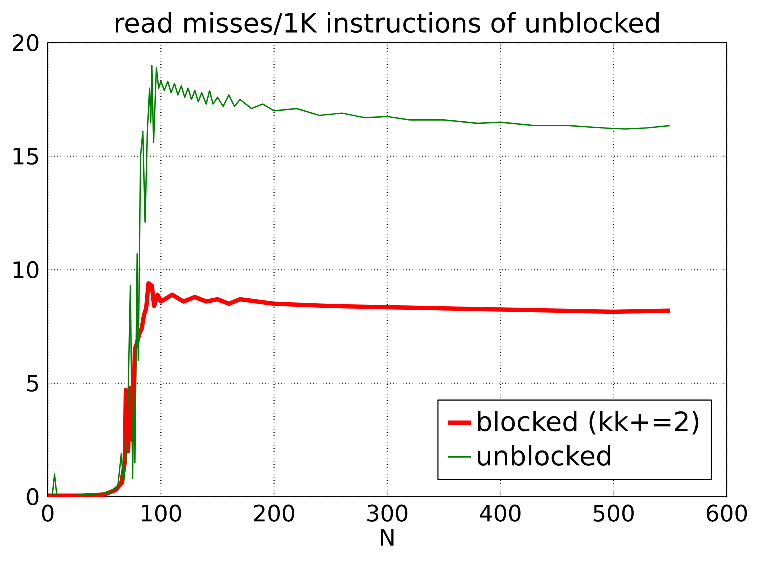  Describe the element at coordinates (500, 513) in the screenshot. I see `x-tick-label: 400` at that location.